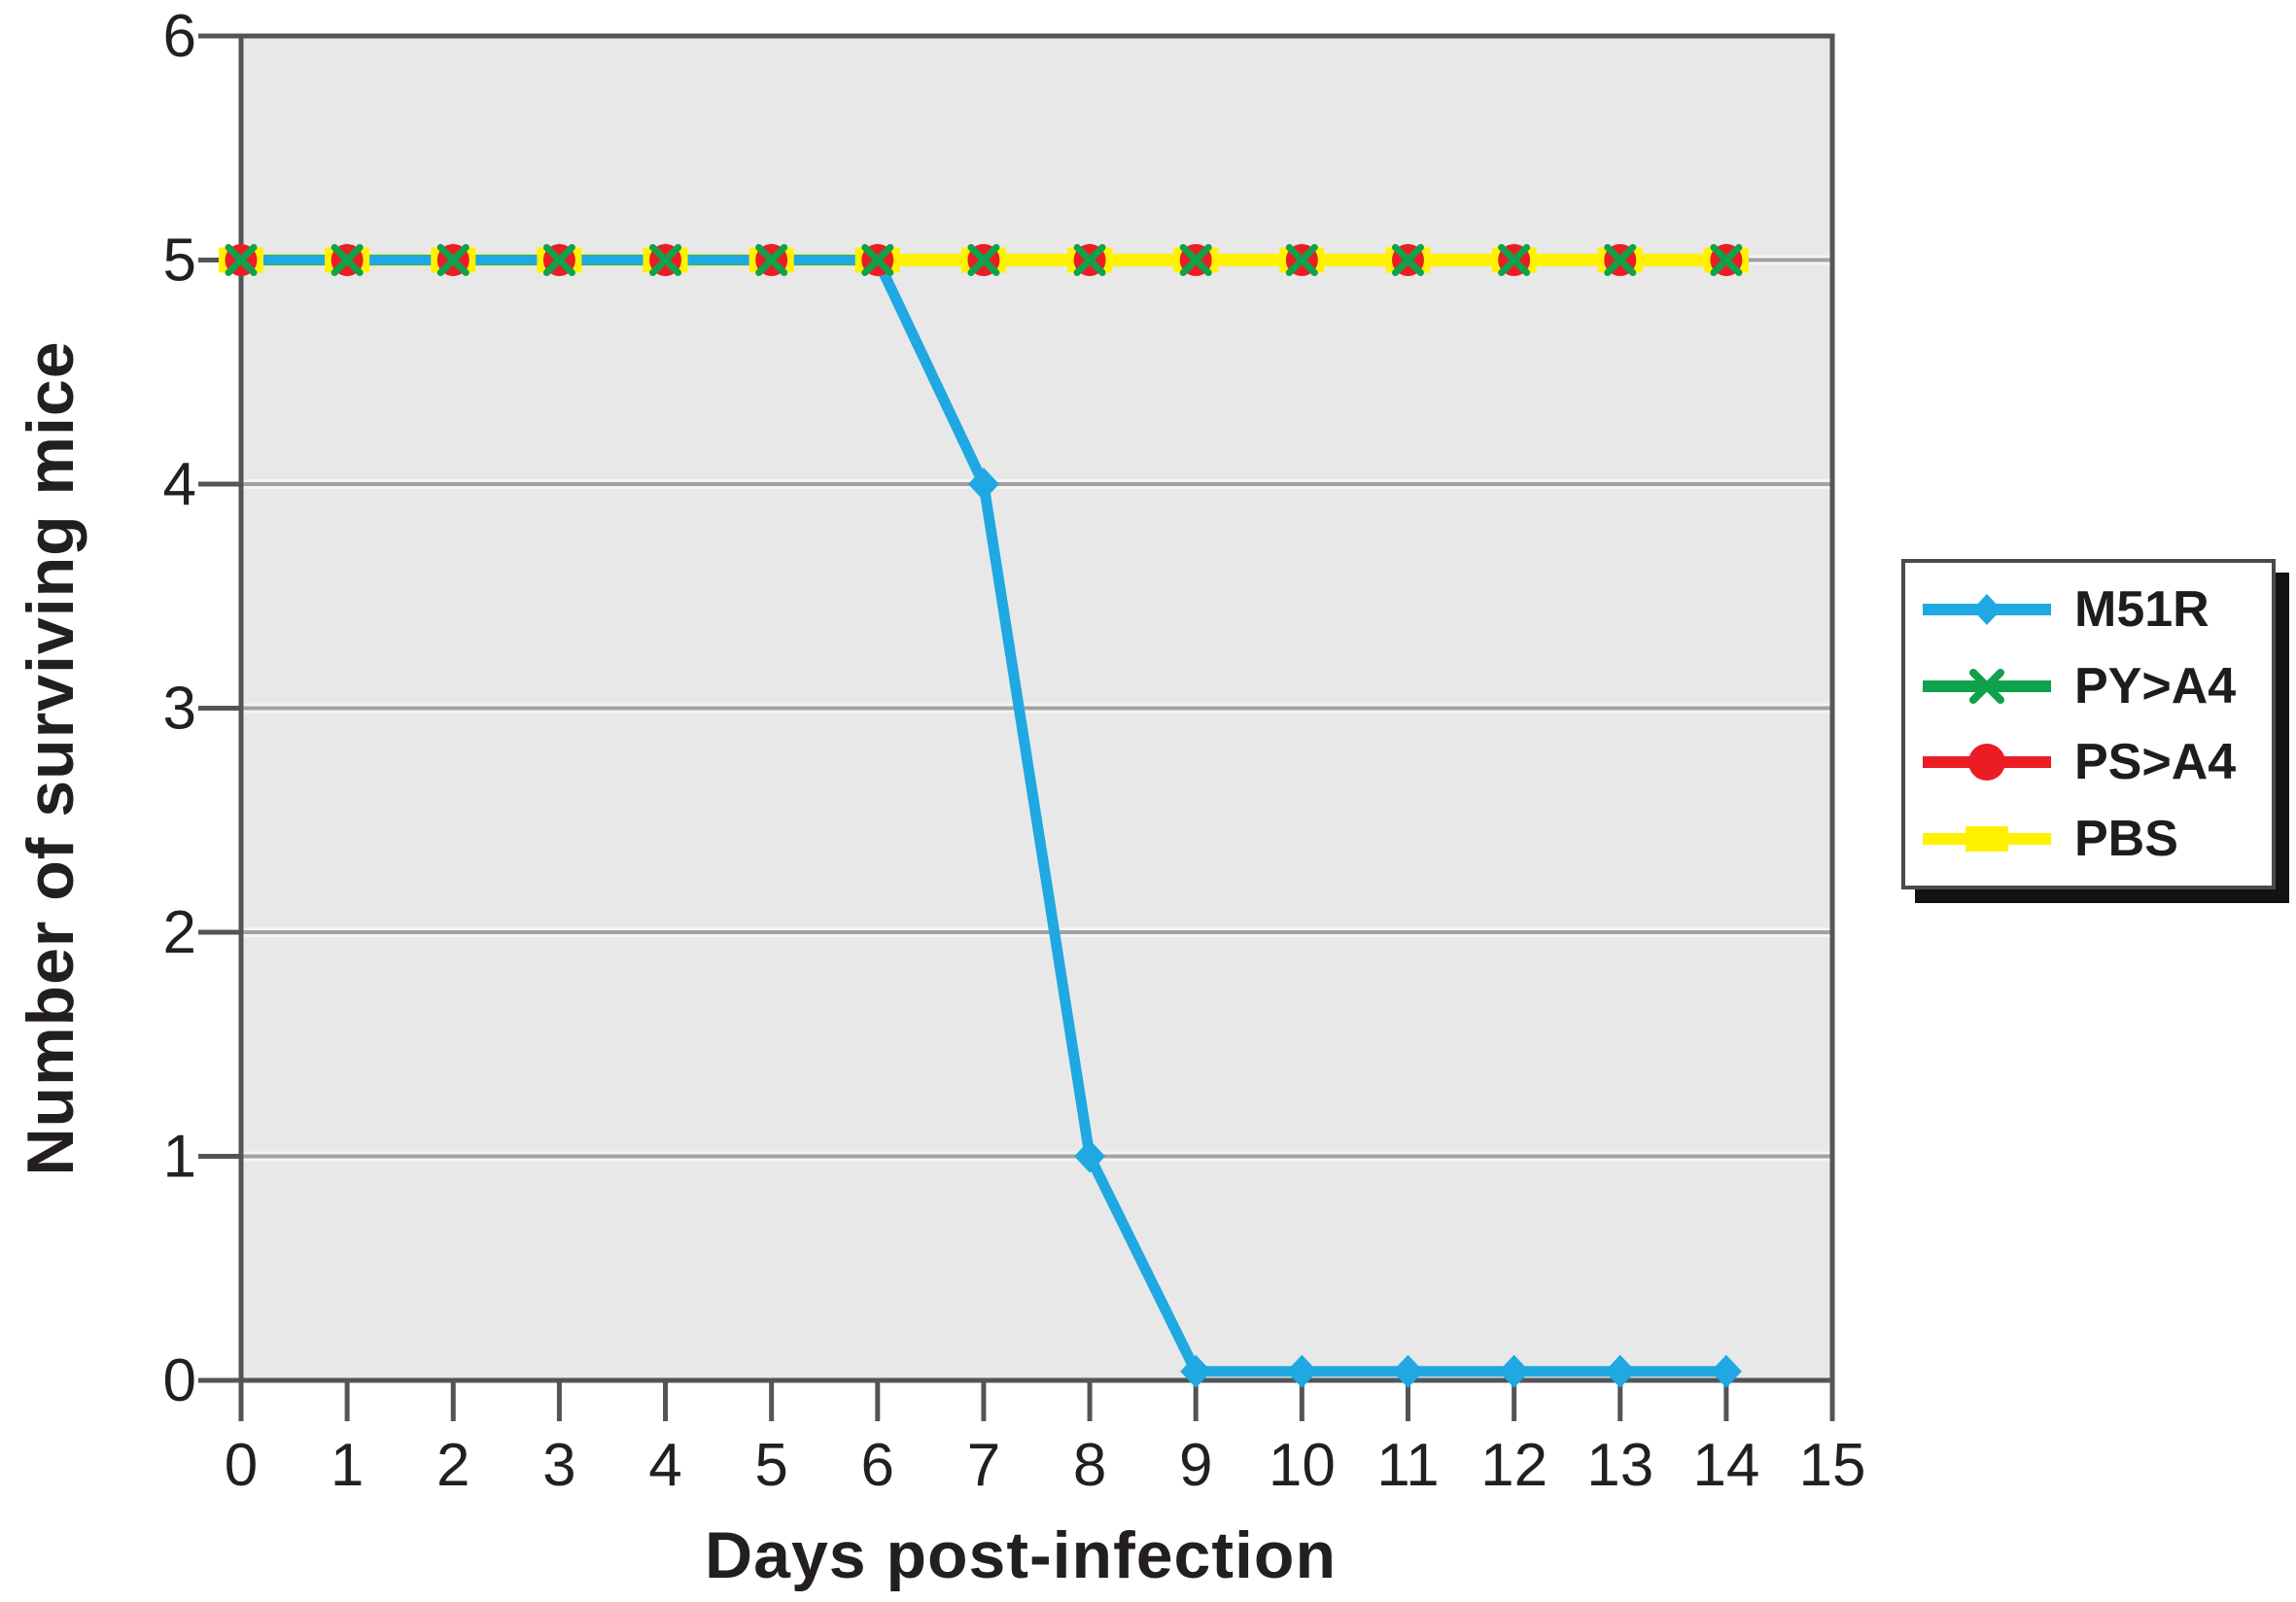 Image resolution: width=2296 pixels, height=1602 pixels. I want to click on x-tick-label: 5, so click(770, 1465).